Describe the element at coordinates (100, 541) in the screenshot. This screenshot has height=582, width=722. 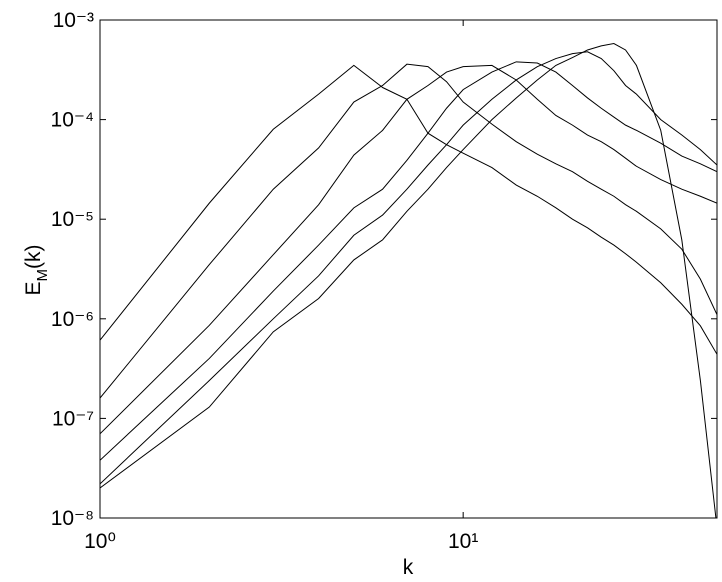
I see `x-tick-label: 10⁰` at that location.